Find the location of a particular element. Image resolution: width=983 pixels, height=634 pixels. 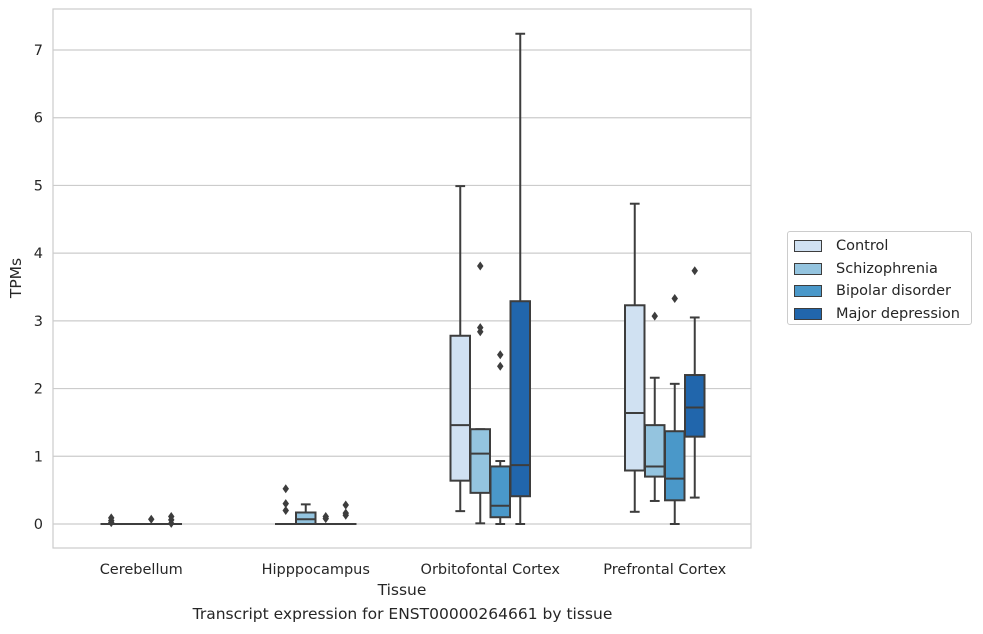

box-prefrontal-cortex-control is located at coordinates (635, 357).